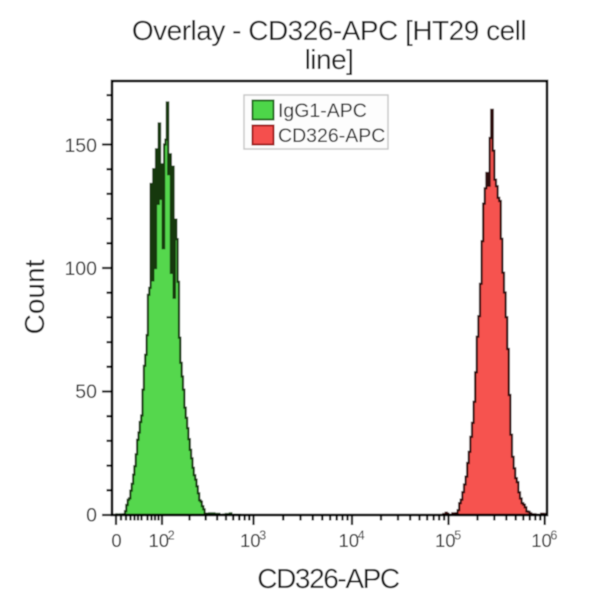 The image size is (600, 600). Describe the element at coordinates (80, 269) in the screenshot. I see `svg-text: 100` at that location.